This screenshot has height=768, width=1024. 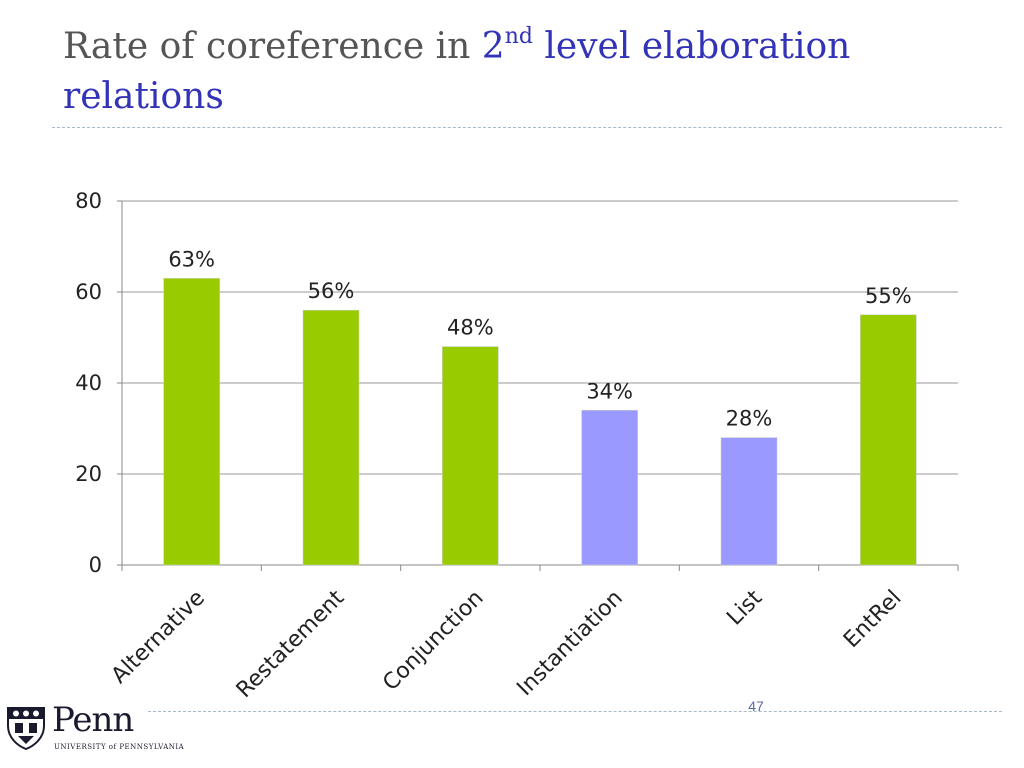 What do you see at coordinates (527, 127) in the screenshot?
I see `title-divider` at bounding box center [527, 127].